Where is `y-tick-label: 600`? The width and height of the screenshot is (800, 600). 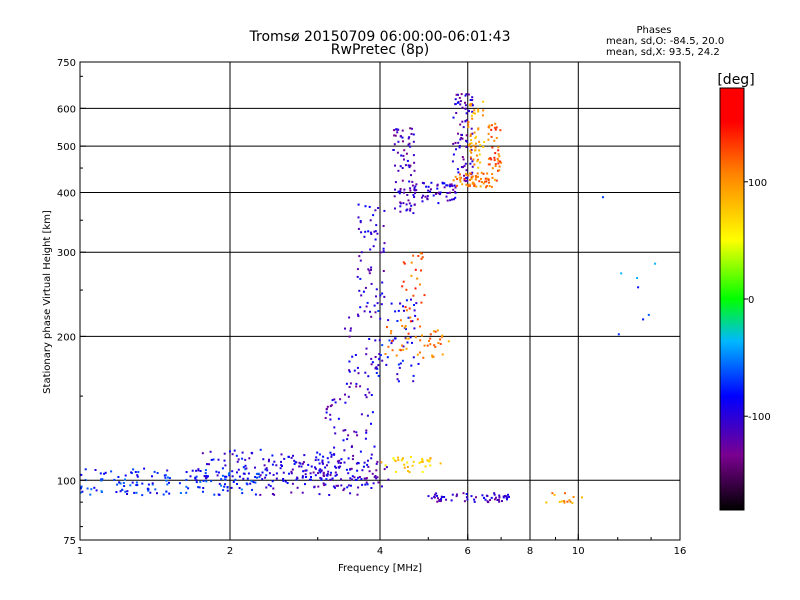 y-tick-label: 600 is located at coordinates (66, 109).